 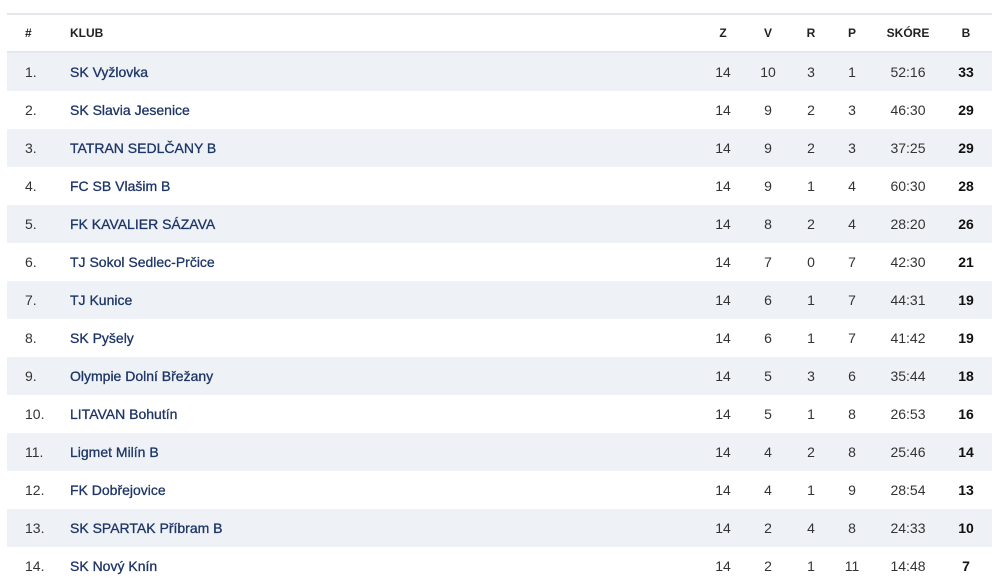 I want to click on wins-cell: 8, so click(x=768, y=224).